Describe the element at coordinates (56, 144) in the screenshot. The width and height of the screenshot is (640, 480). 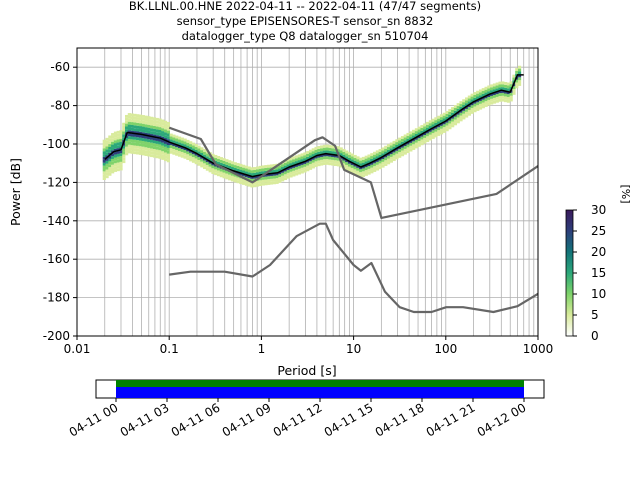
I see `y-tick-label: -100` at that location.